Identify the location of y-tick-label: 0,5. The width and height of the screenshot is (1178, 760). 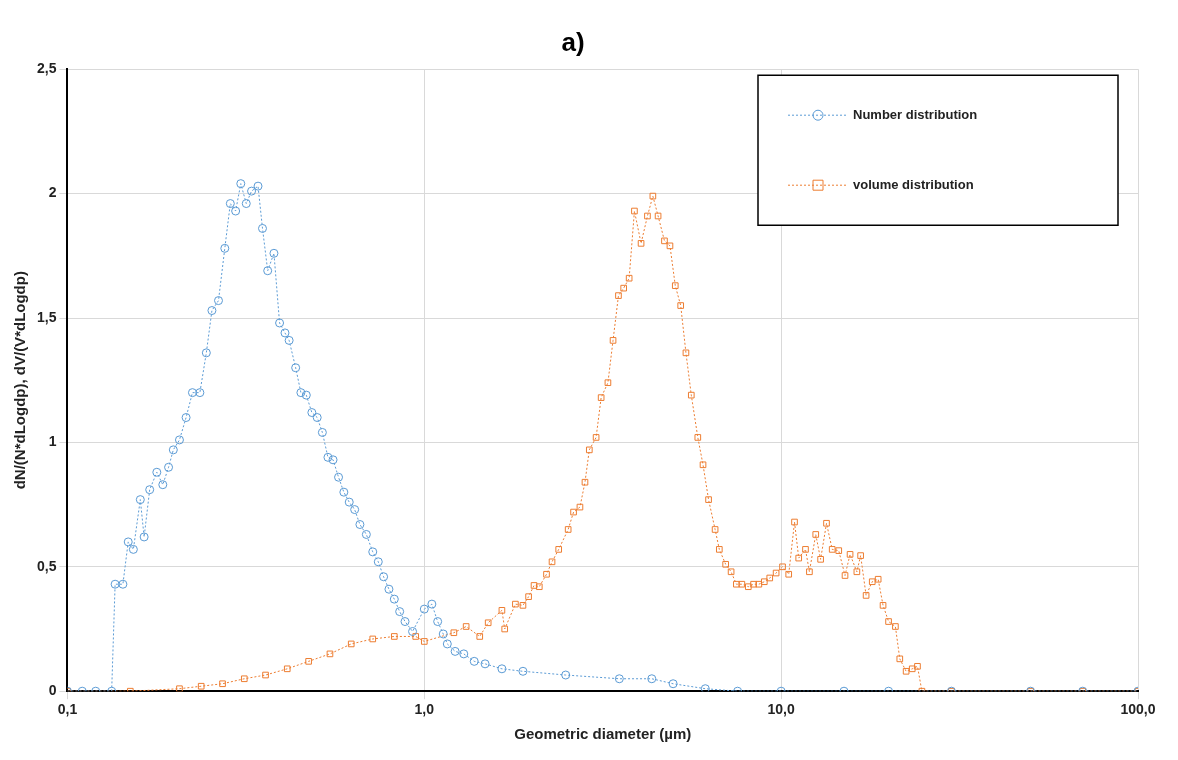
(46, 565).